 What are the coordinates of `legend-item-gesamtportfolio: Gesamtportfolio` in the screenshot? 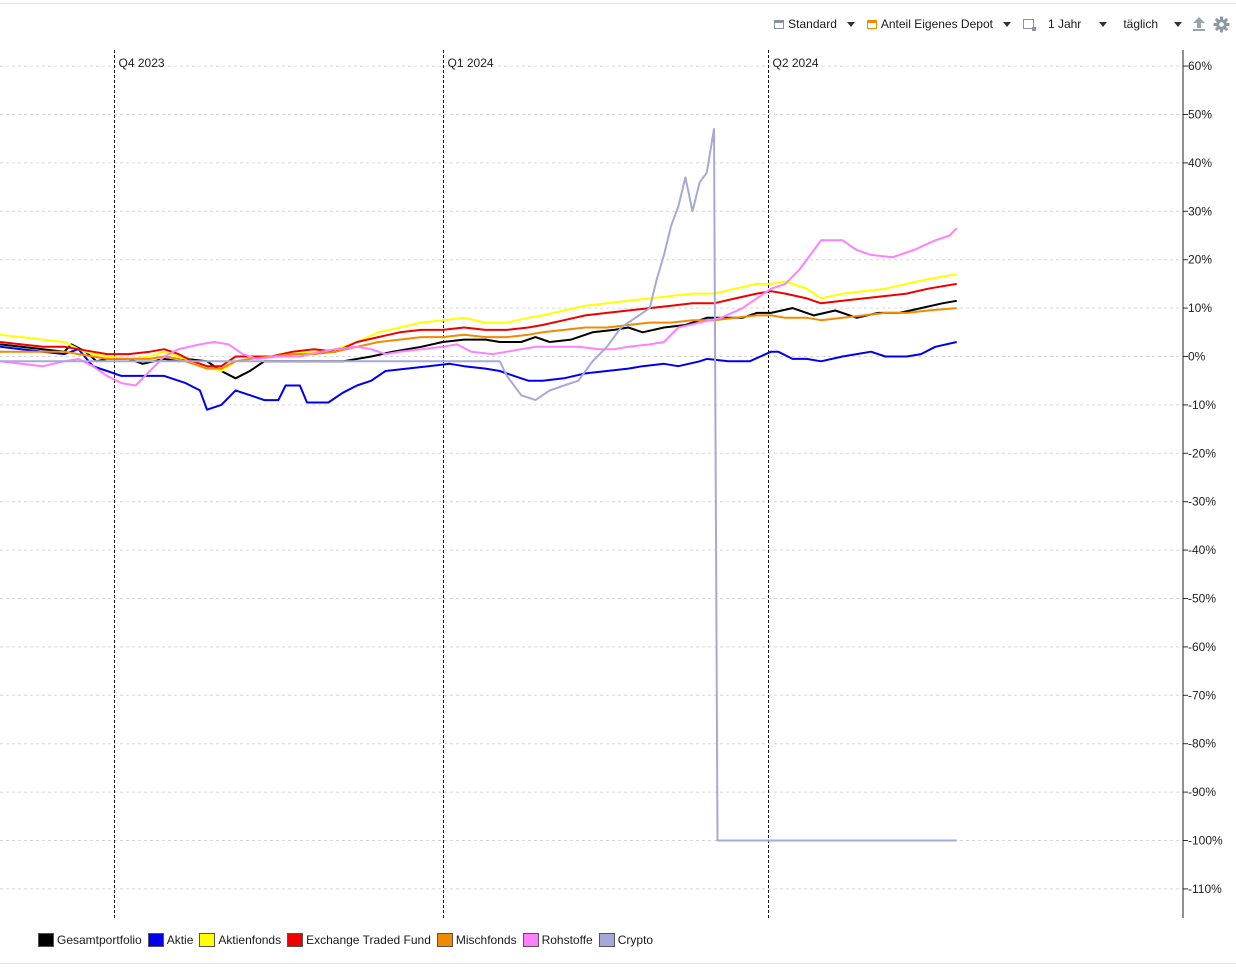 It's located at (90, 940).